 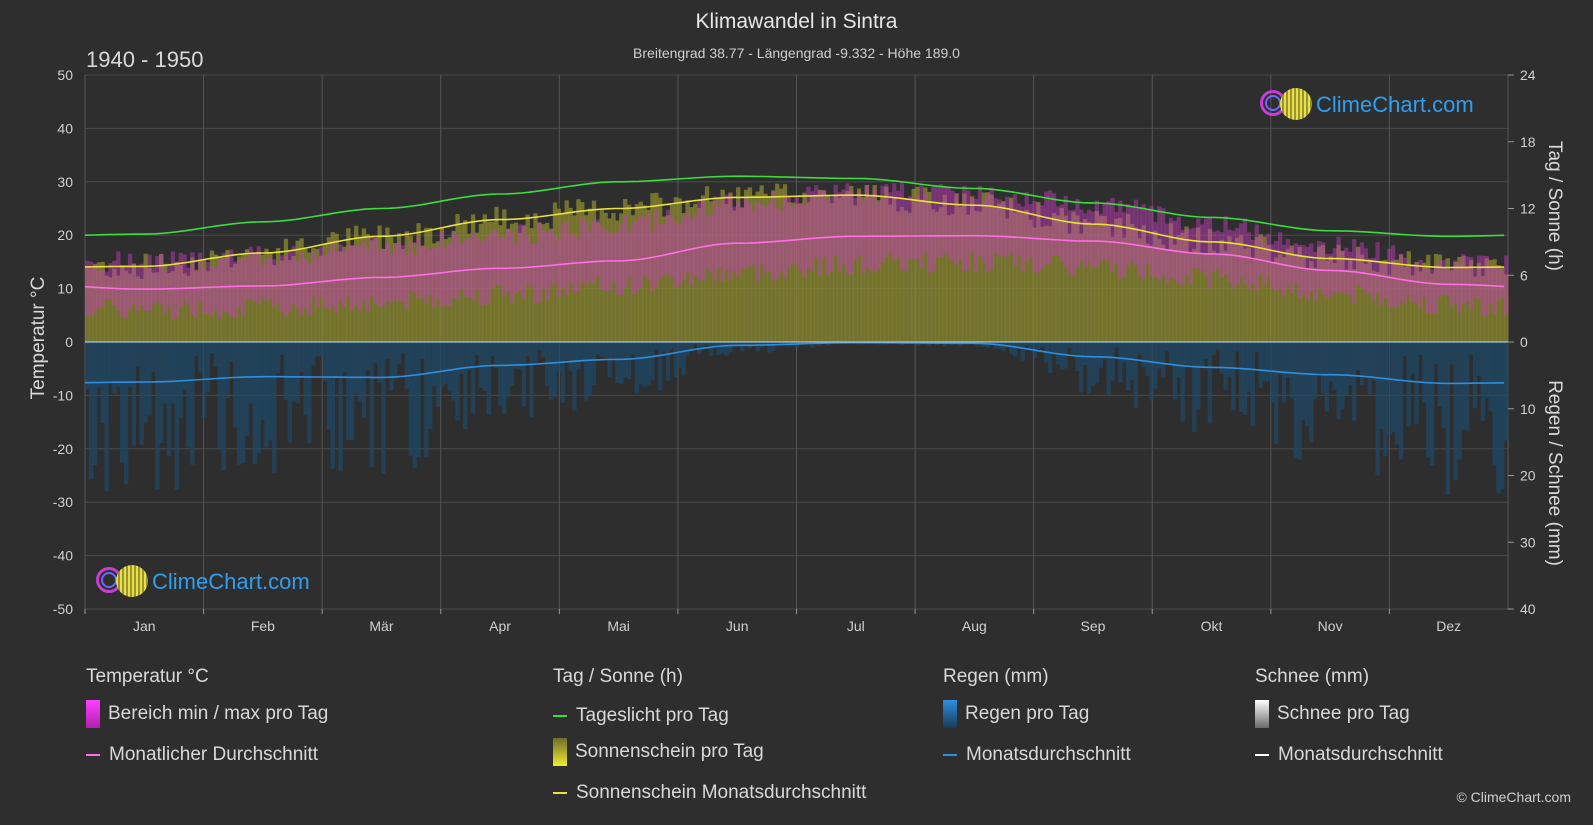 What do you see at coordinates (658, 752) in the screenshot?
I see `legend-sun-day: Sonnenschein pro Tag` at bounding box center [658, 752].